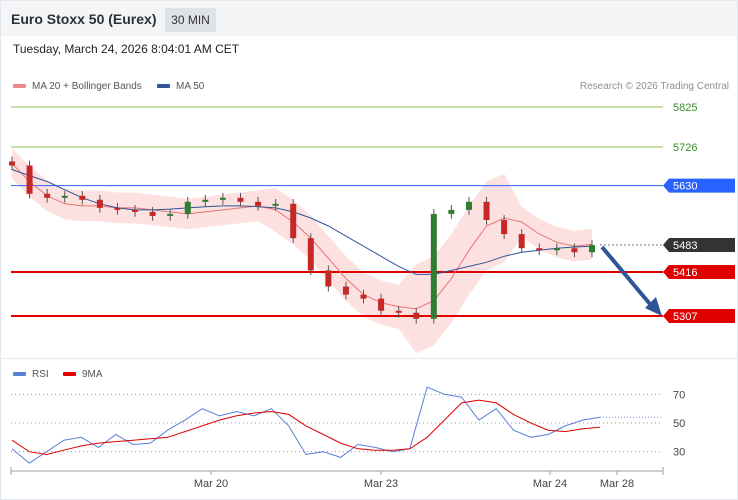  I want to click on level-label-5726: 5726, so click(685, 148).